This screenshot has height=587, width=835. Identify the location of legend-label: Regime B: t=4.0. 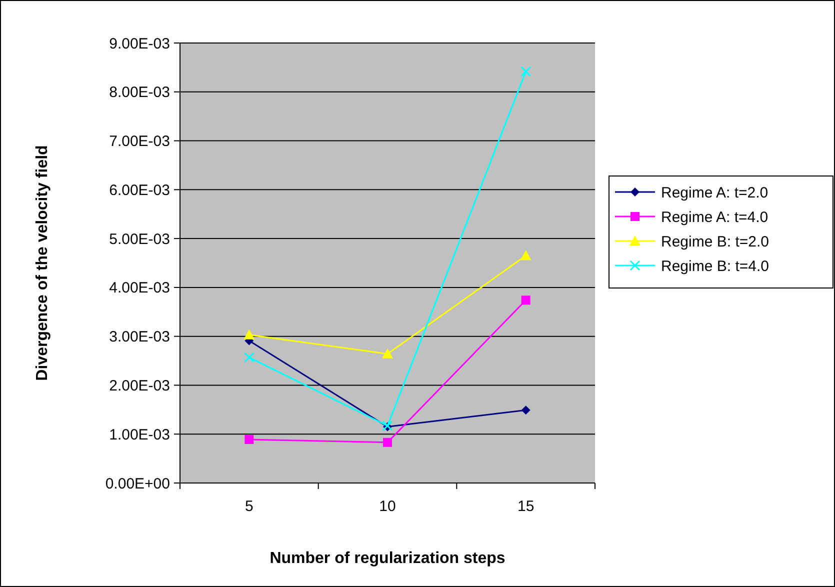
(715, 266).